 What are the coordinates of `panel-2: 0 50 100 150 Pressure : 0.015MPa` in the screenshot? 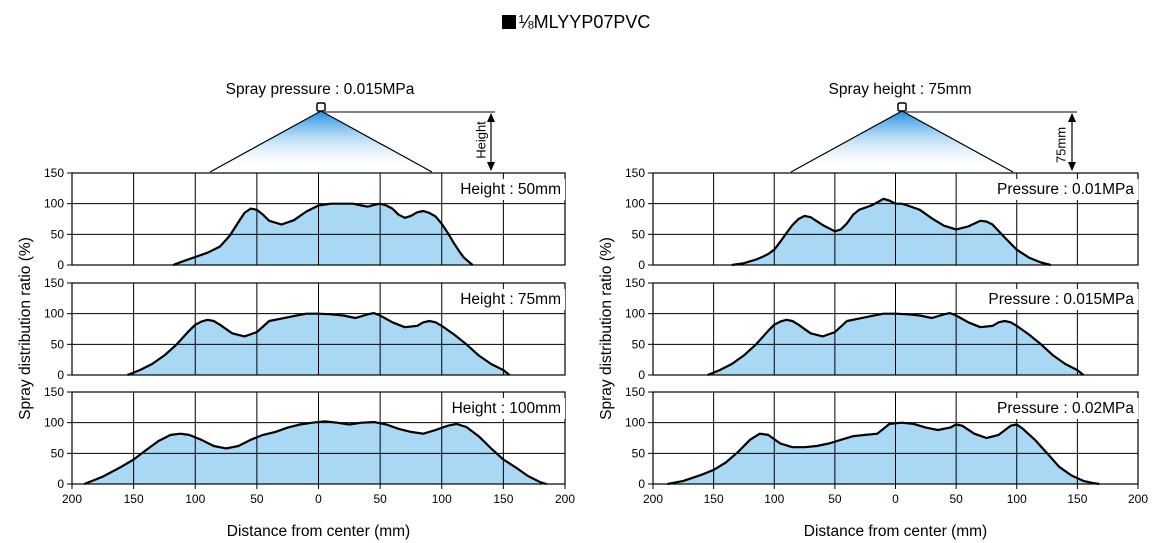 It's located at (882, 329).